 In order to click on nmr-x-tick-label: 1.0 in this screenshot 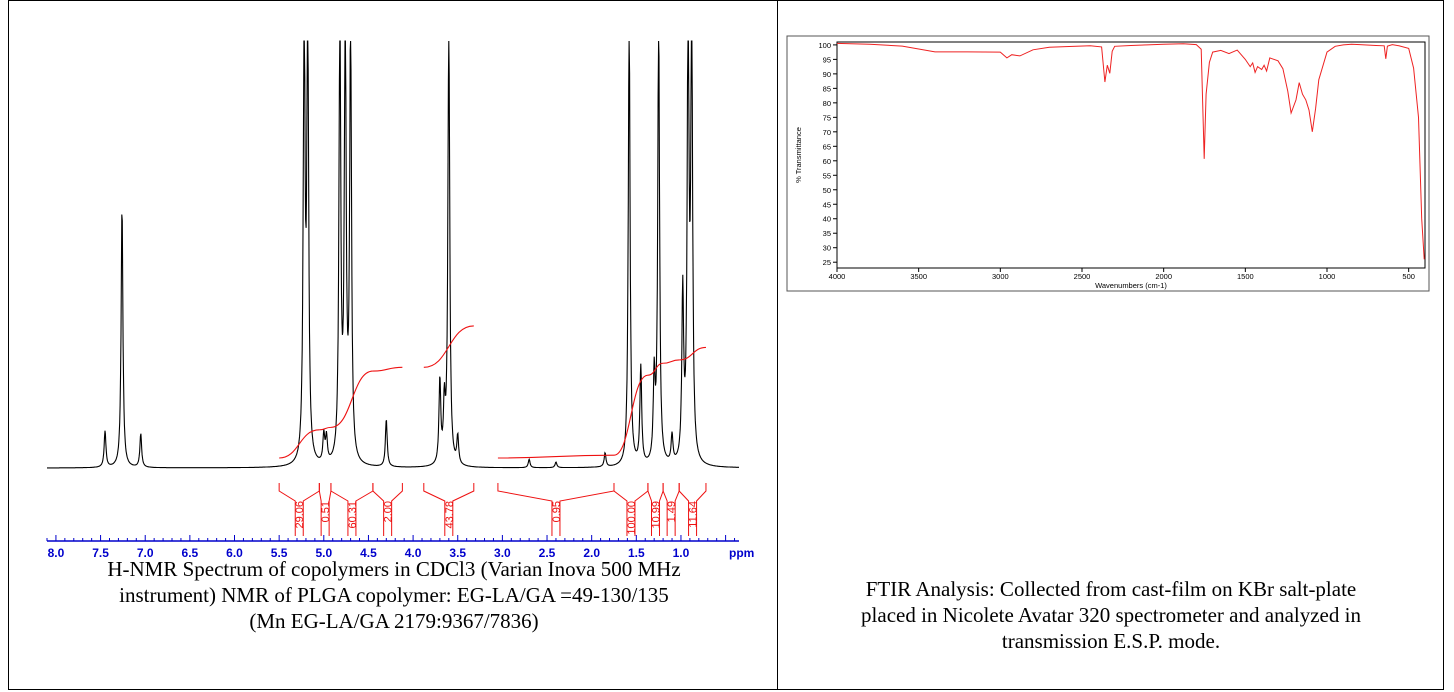, I will do `click(681, 553)`.